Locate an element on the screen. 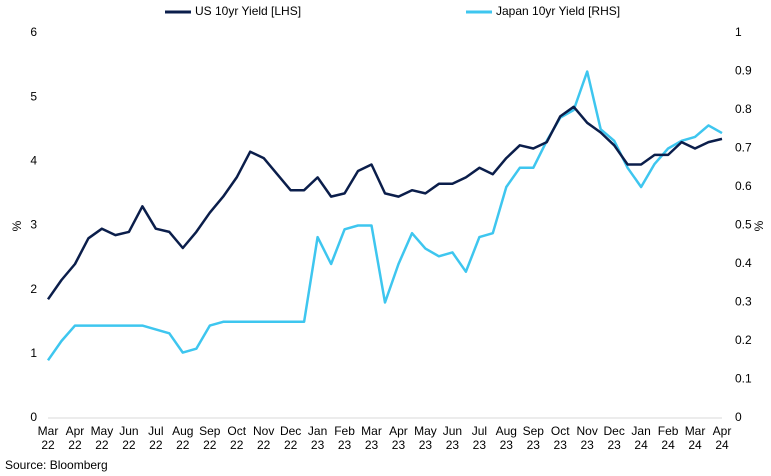 Image resolution: width=771 pixels, height=476 pixels. x-tick-label: Nov 23 is located at coordinates (587, 438).